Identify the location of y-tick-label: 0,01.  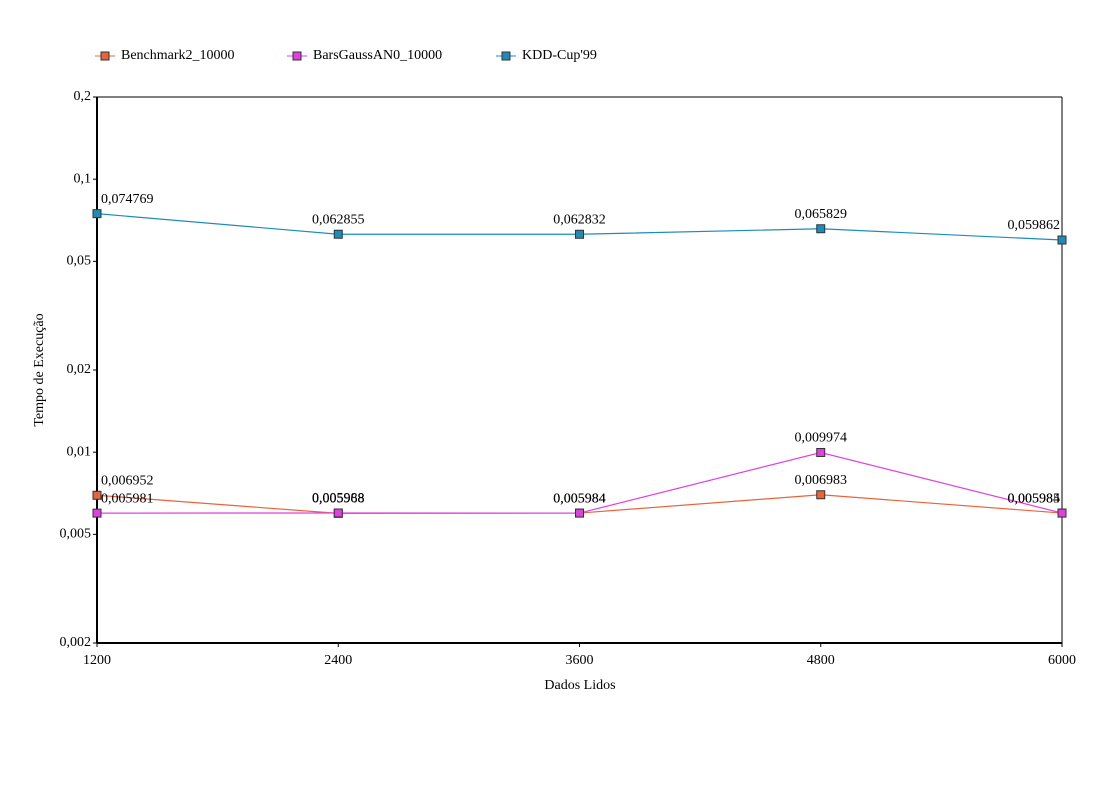
(79, 451).